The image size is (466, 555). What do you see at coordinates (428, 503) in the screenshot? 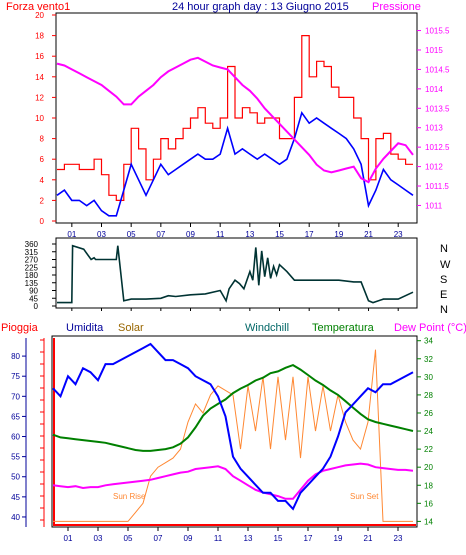
I see `temperature-tick-label: 16` at bounding box center [428, 503].